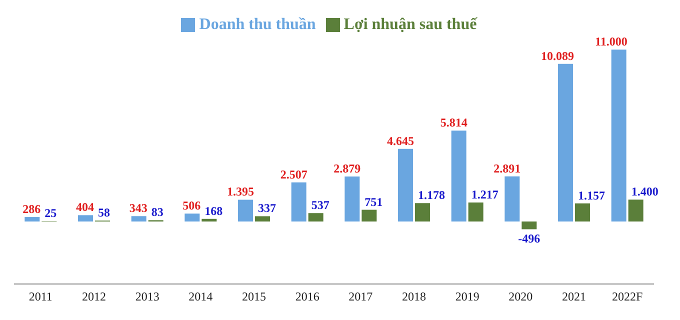 This screenshot has height=320, width=680. Describe the element at coordinates (591, 195) in the screenshot. I see `data-label: 1.157` at that location.